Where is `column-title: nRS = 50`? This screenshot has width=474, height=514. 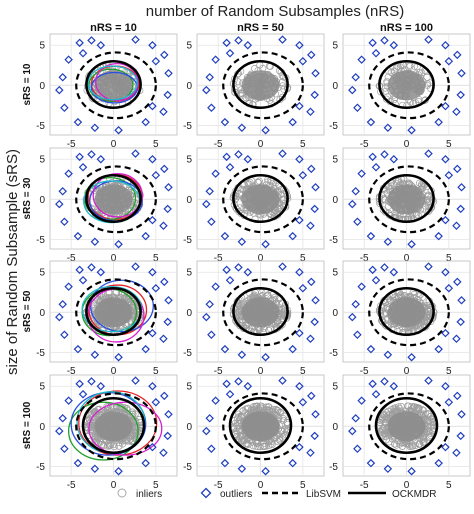 column-title: nRS = 50 is located at coordinates (260, 28).